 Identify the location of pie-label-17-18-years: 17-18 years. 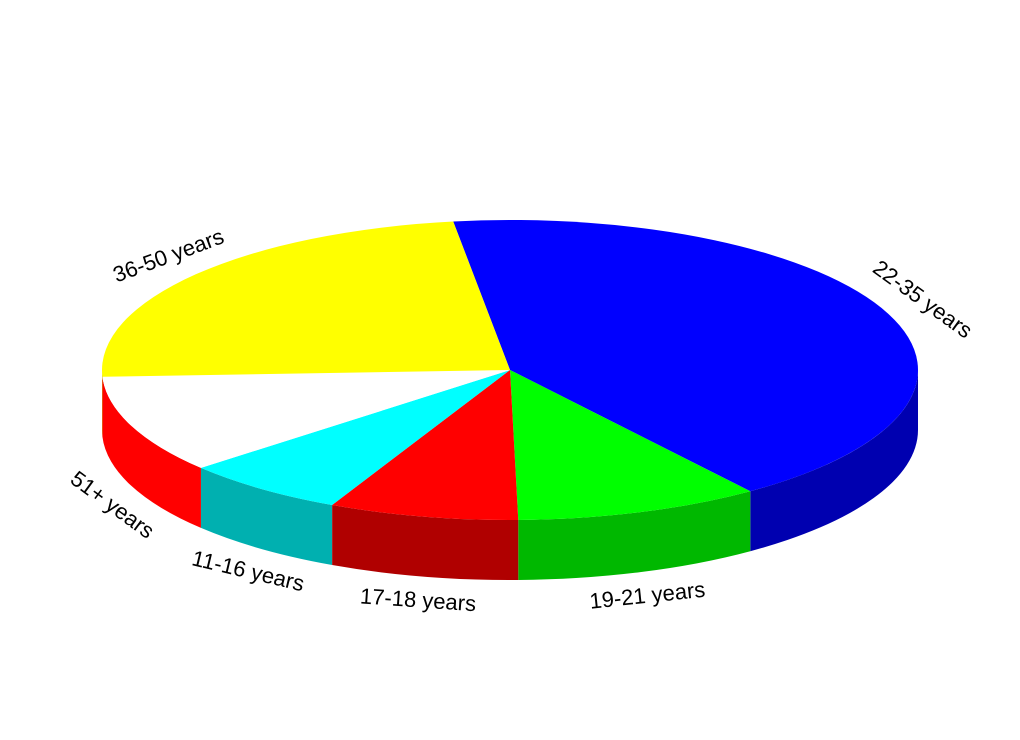
(418, 599).